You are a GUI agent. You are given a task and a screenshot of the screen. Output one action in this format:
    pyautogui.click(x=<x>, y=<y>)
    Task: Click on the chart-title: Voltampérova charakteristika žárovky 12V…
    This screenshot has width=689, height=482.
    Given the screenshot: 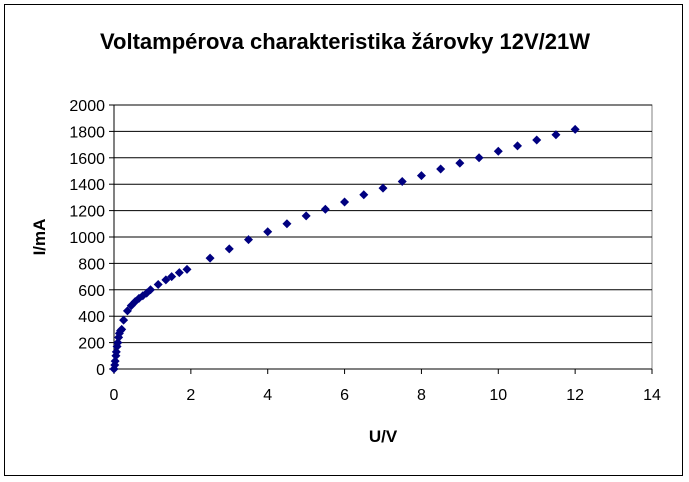 What is the action you would take?
    pyautogui.click(x=345, y=41)
    